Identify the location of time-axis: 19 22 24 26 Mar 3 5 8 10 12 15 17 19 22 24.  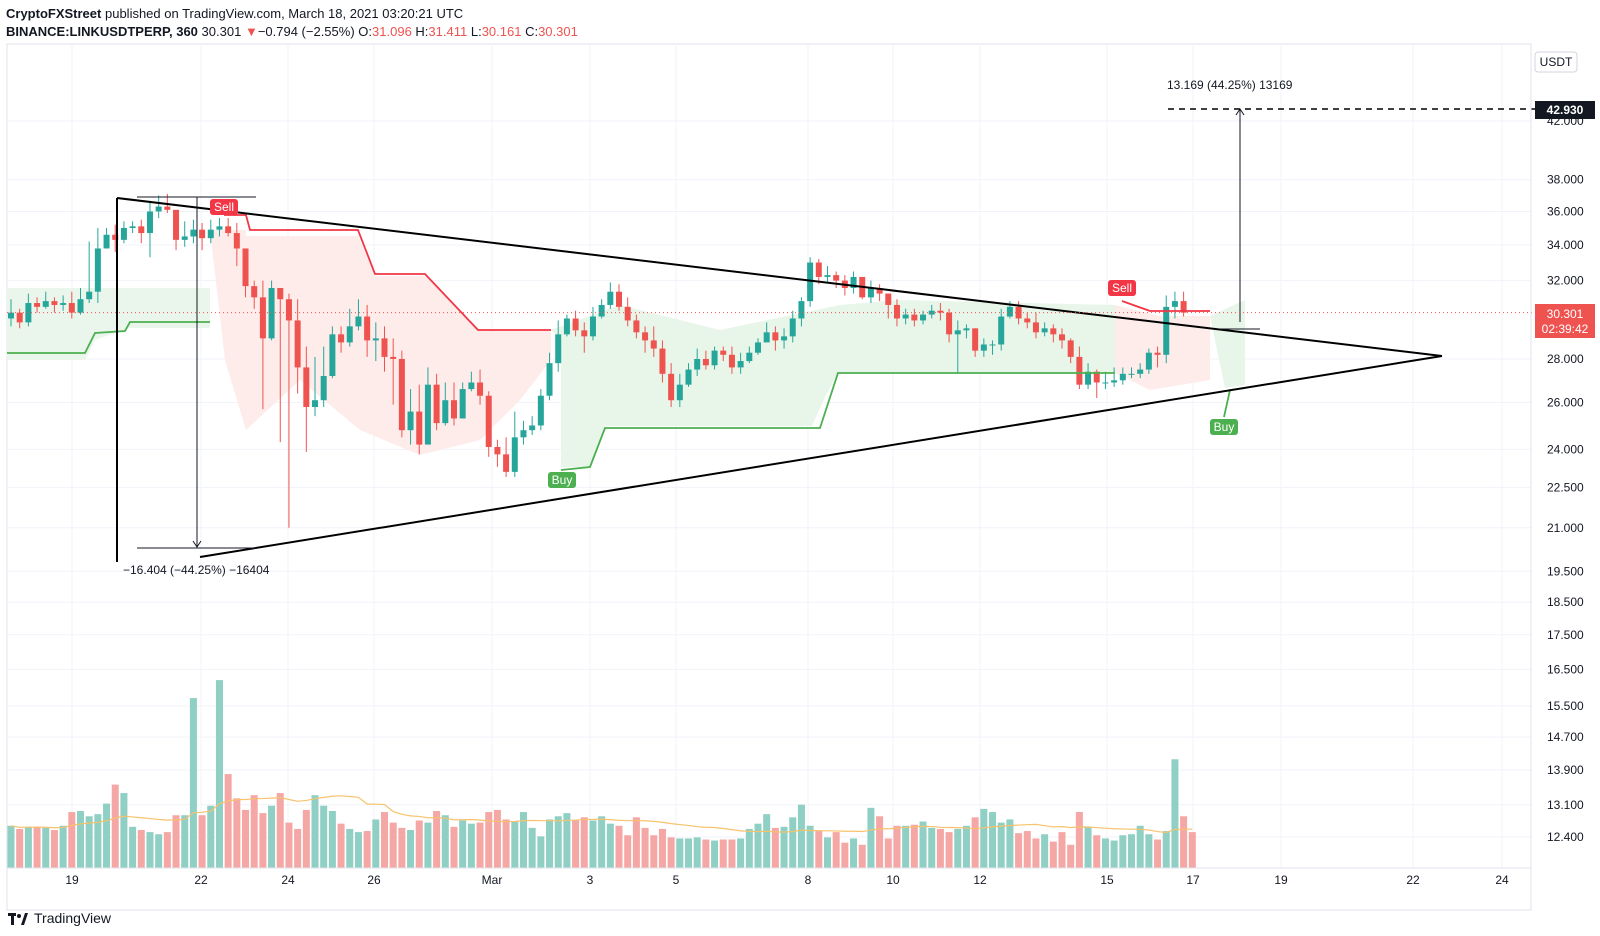
(769, 877).